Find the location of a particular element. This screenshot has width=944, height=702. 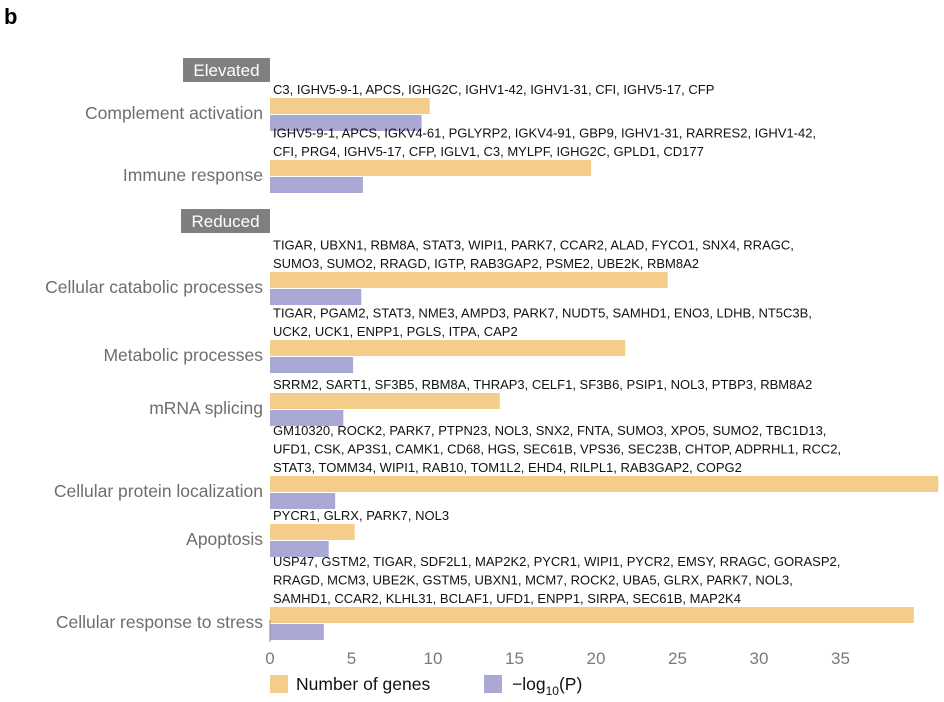

panel-letter: b is located at coordinates (10, 16).